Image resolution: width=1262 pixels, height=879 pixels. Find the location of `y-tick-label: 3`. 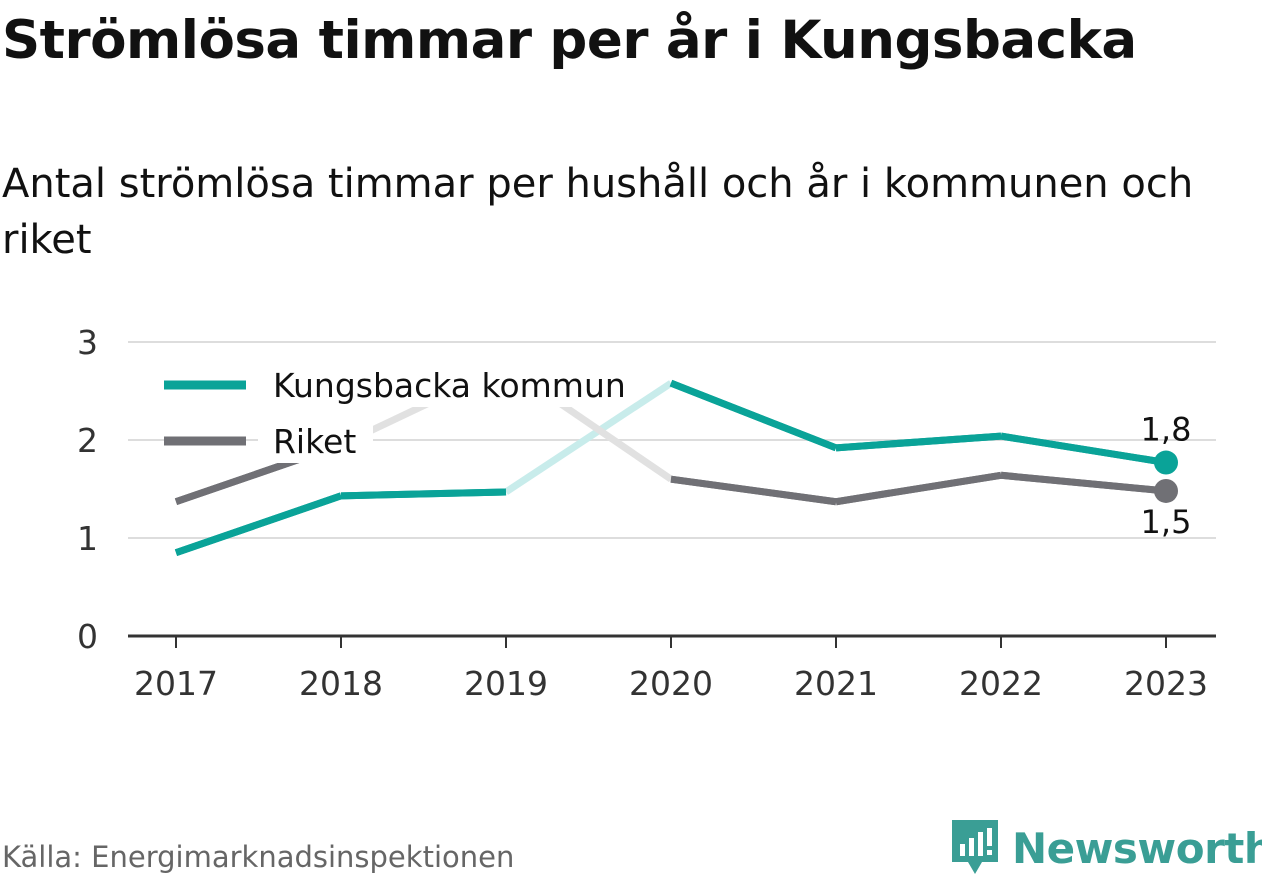

y-tick-label: 3 is located at coordinates (87, 342).